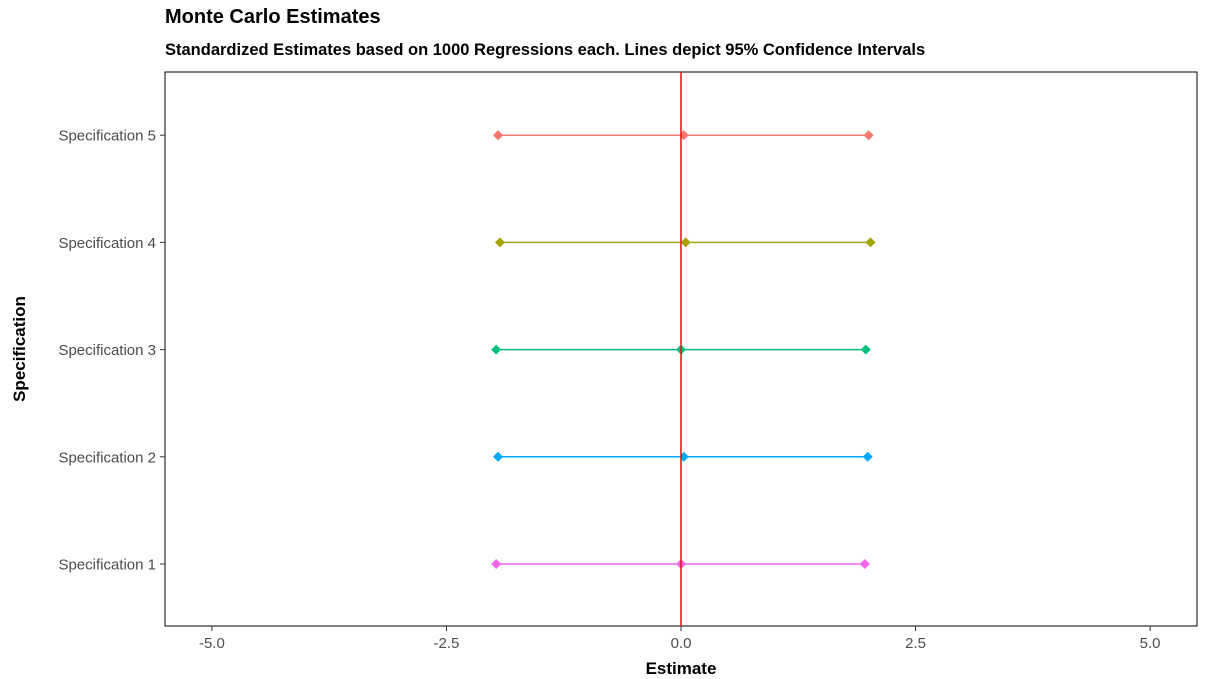 Image resolution: width=1215 pixels, height=679 pixels. What do you see at coordinates (447, 643) in the screenshot?
I see `x-tick-label: -2.5` at bounding box center [447, 643].